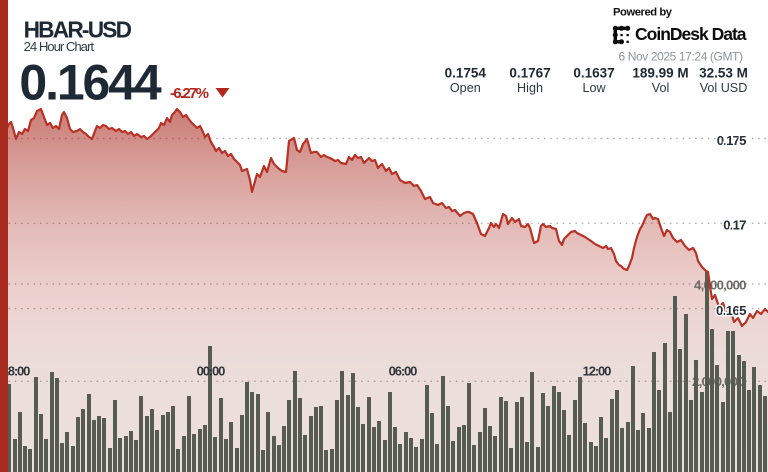 The height and width of the screenshot is (472, 768). What do you see at coordinates (90, 83) in the screenshot?
I see `svg-text: 0.1644` at bounding box center [90, 83].